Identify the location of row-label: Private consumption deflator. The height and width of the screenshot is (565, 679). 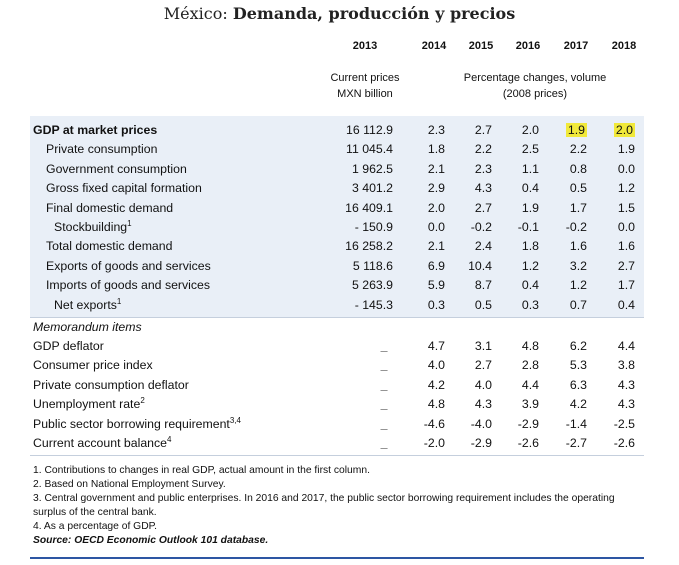
(111, 384).